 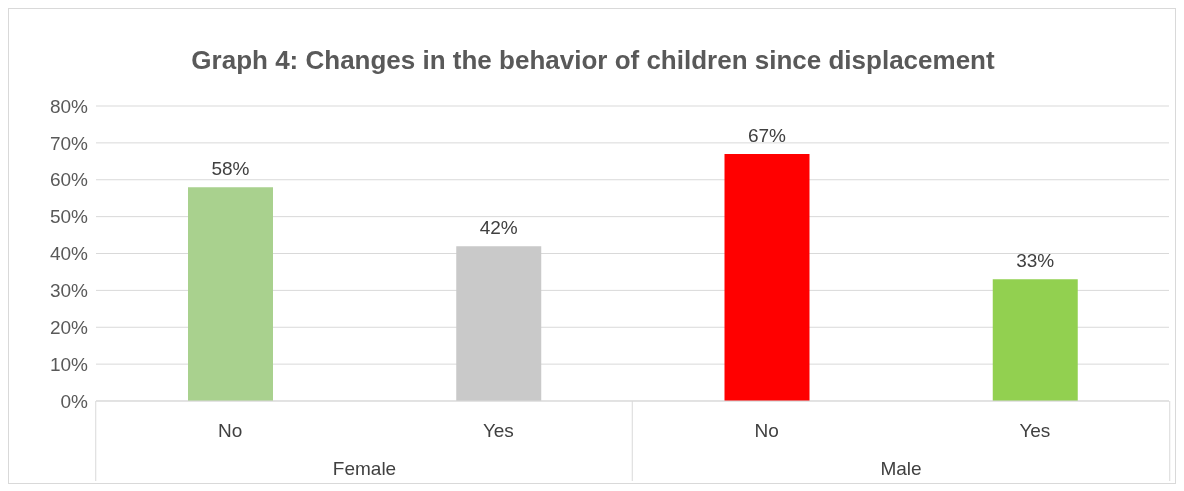 I want to click on y-tick-label: 70%, so click(x=69, y=143).